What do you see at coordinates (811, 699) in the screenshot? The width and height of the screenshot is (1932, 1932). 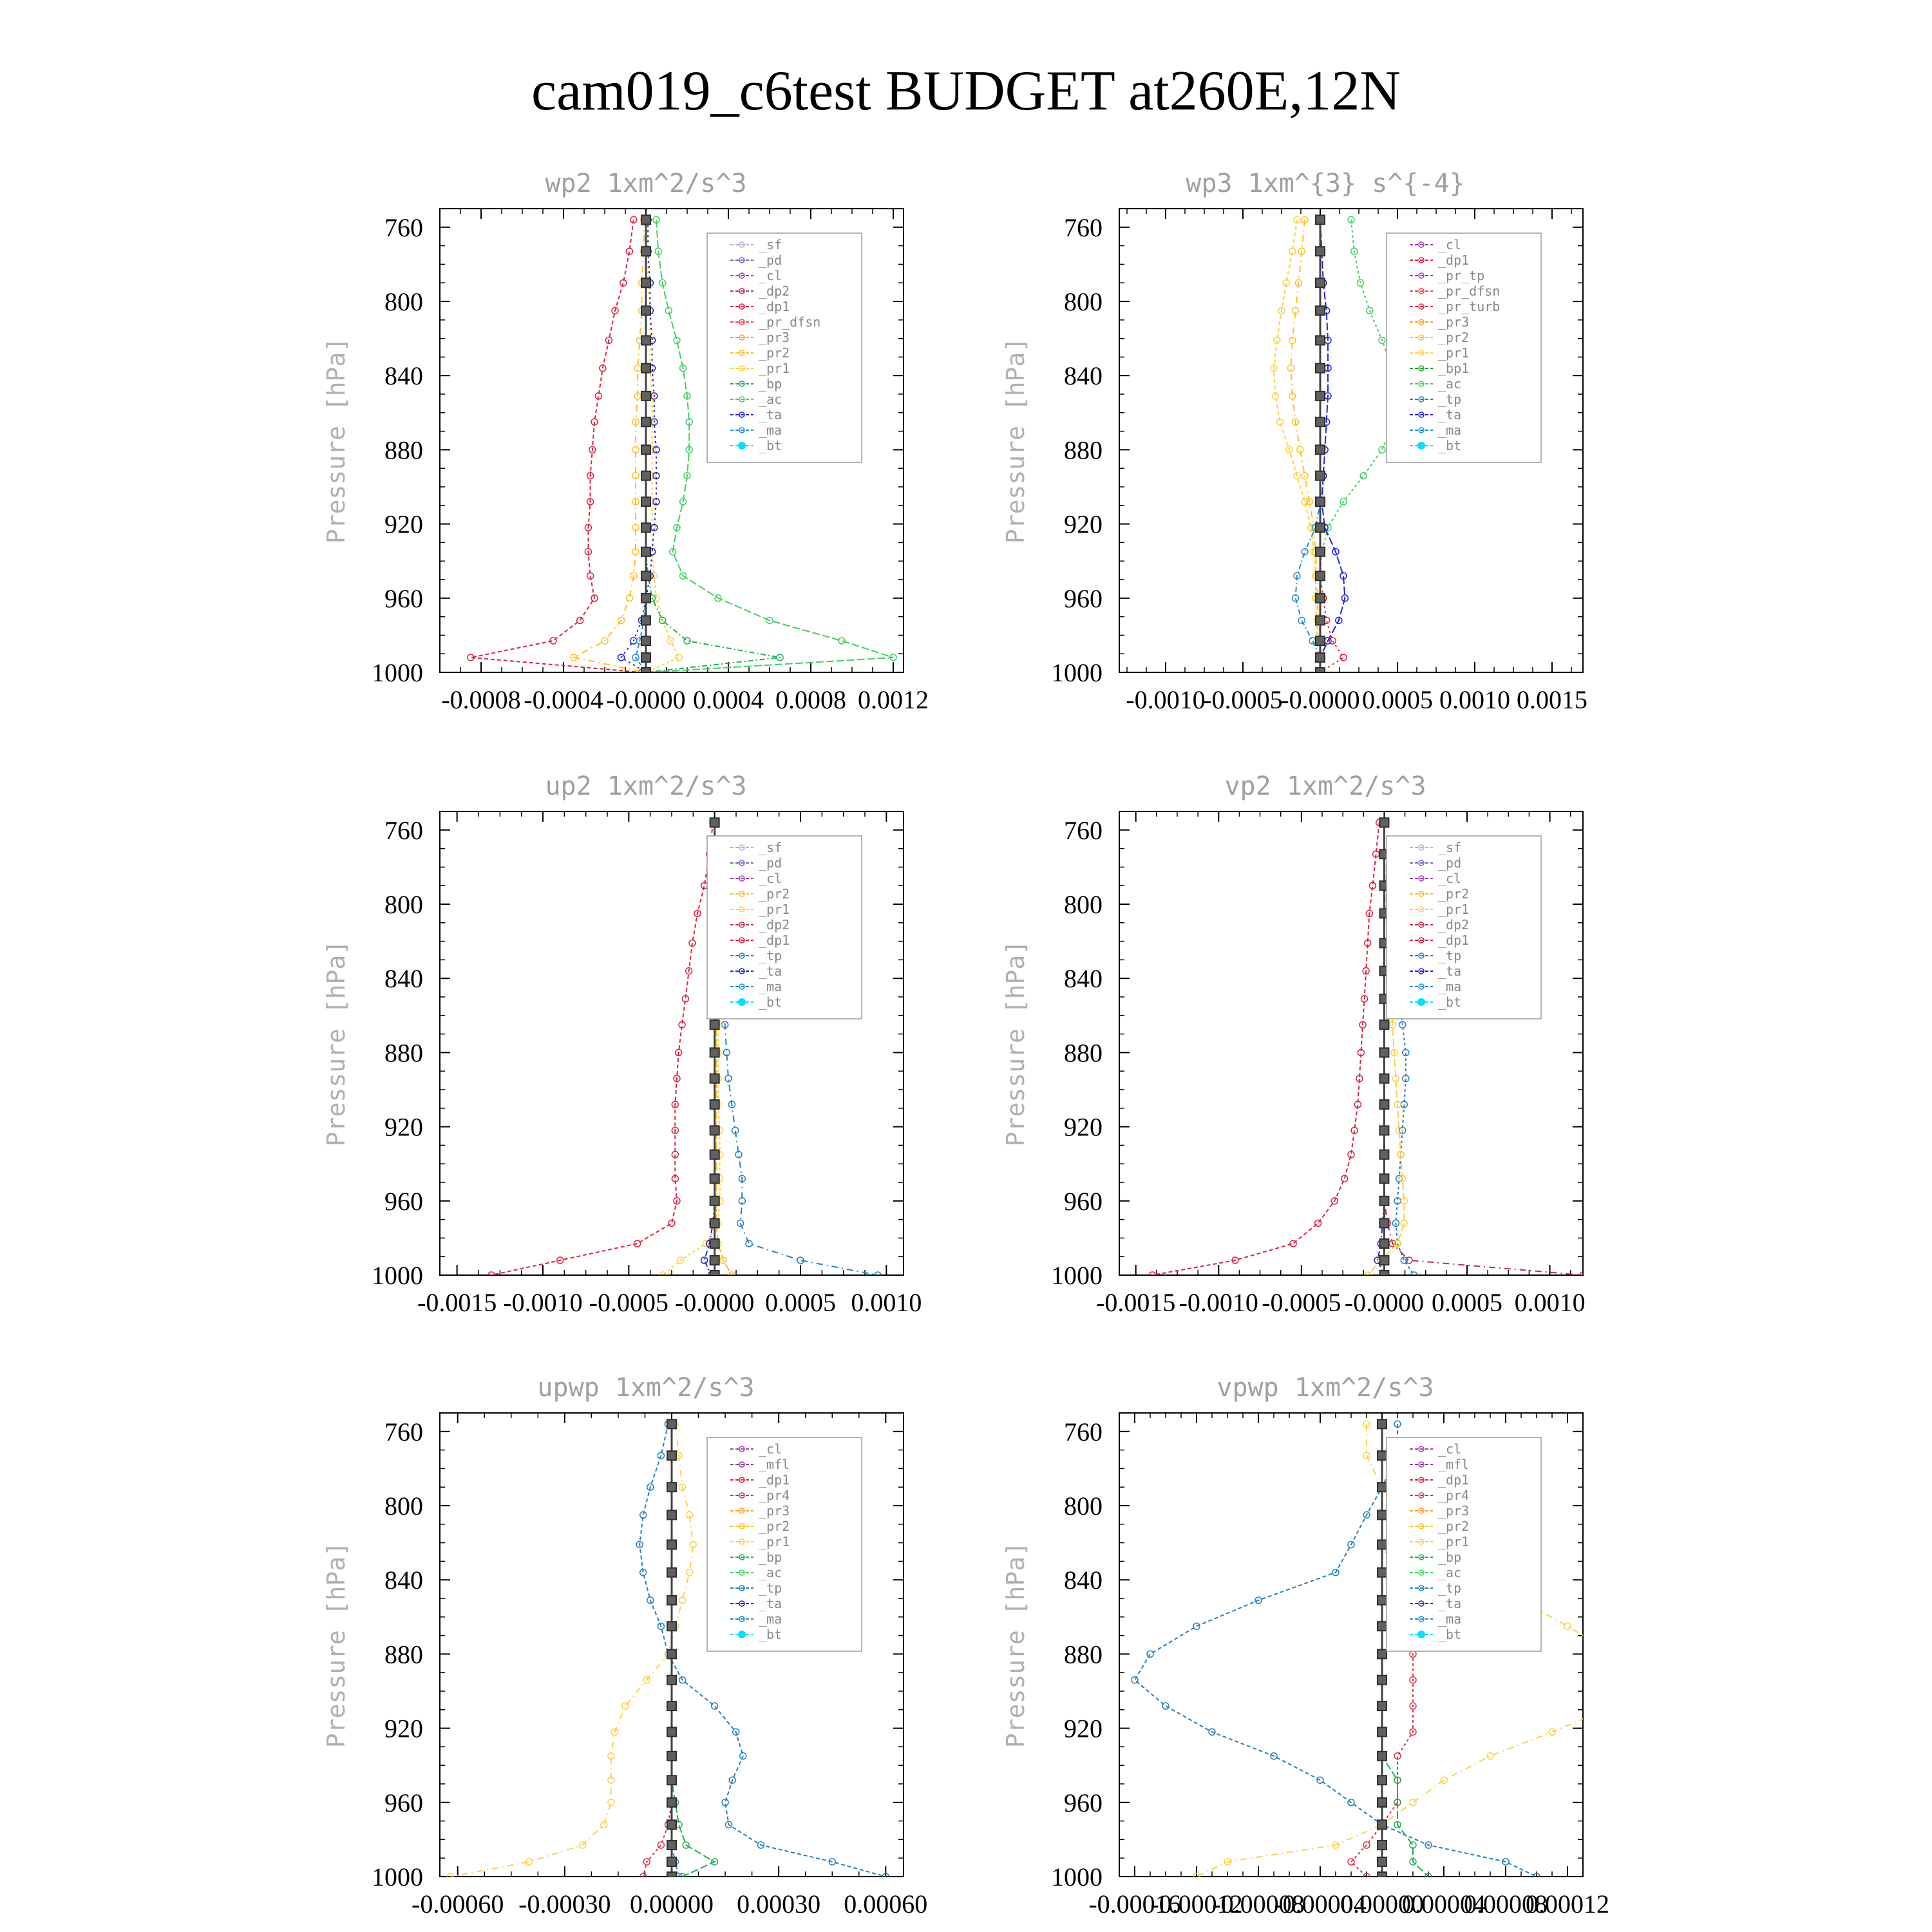 I see `x-tick-label: 0.0008` at bounding box center [811, 699].